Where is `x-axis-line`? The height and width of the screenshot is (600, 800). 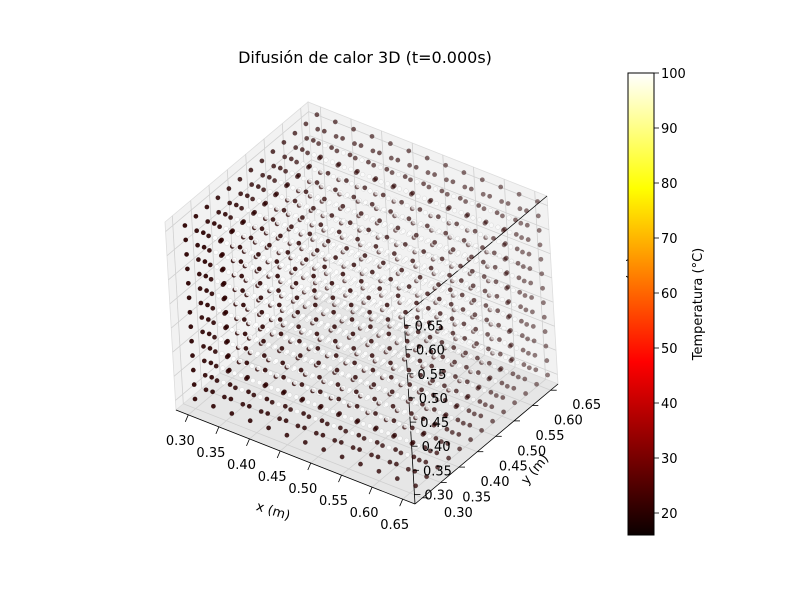
x-axis-line is located at coordinates (295, 457).